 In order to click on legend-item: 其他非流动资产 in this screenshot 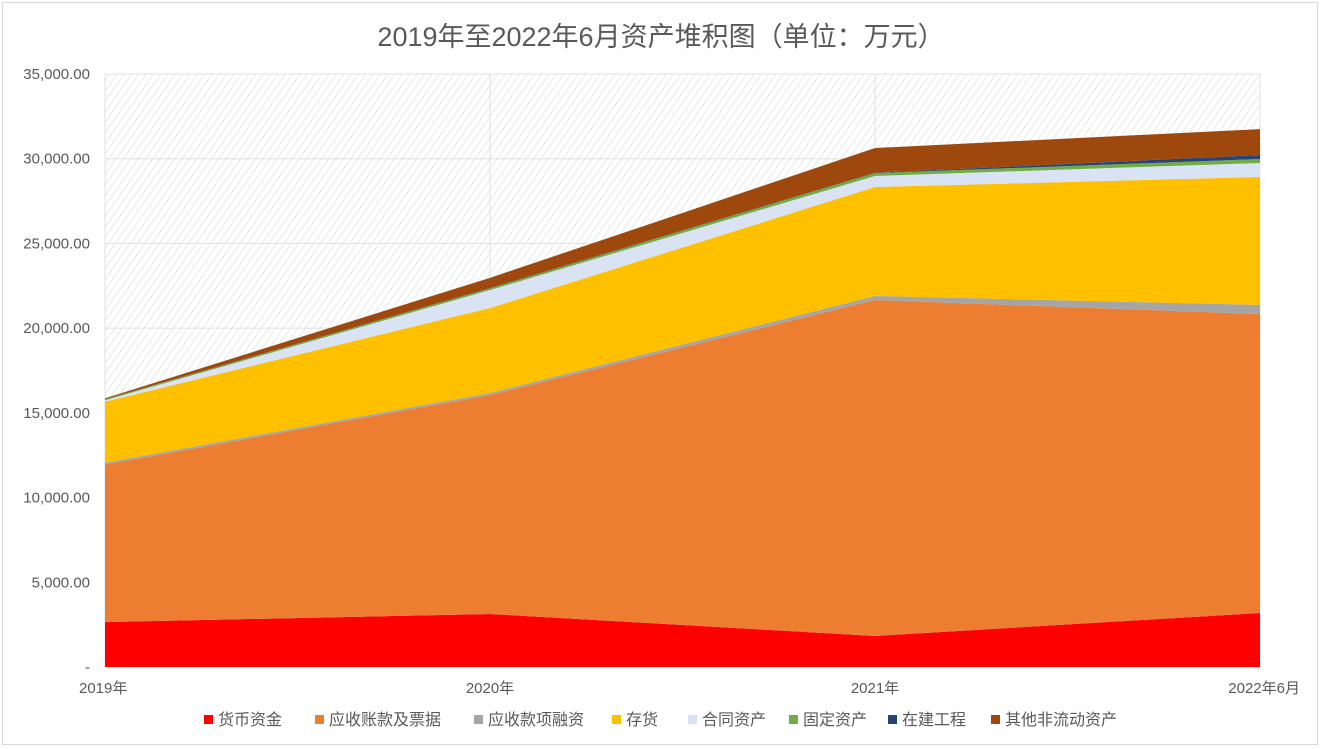, I will do `click(1054, 720)`.